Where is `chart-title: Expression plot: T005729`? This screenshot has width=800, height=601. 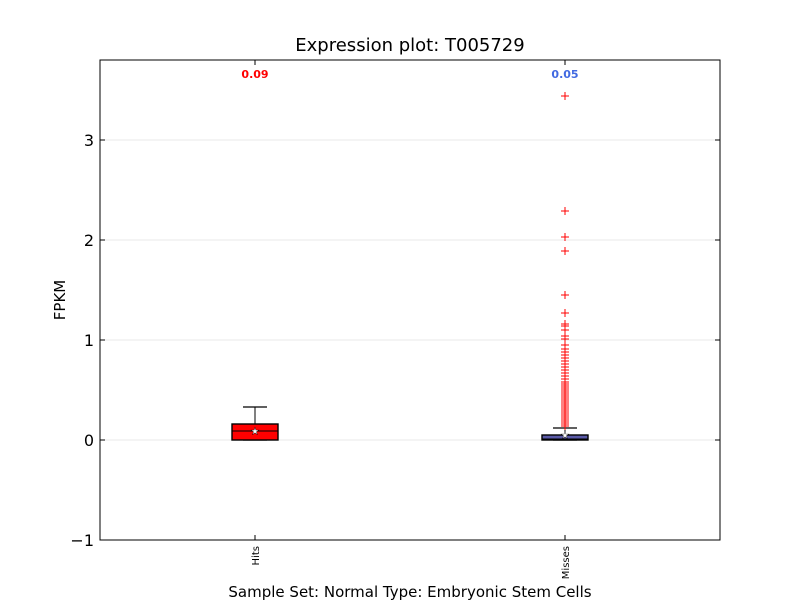 chart-title: Expression plot: T005729 is located at coordinates (410, 45).